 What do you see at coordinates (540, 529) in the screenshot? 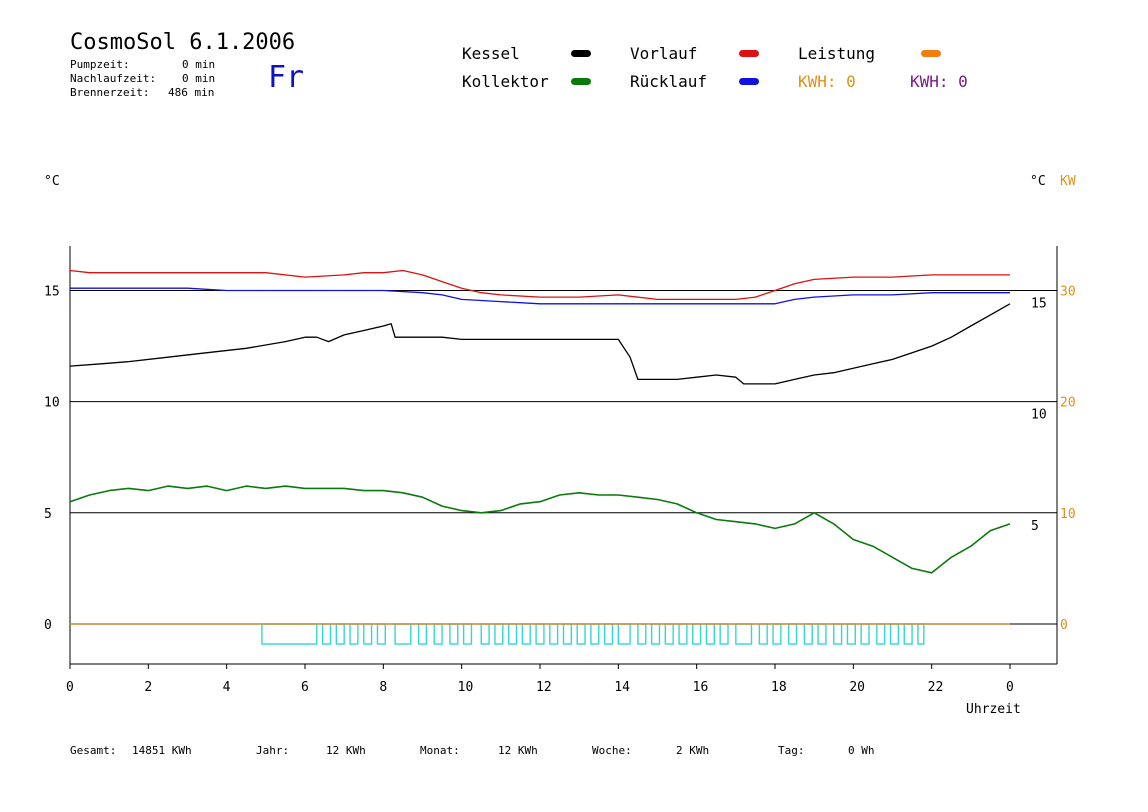
I see `series-line-kollektor` at bounding box center [540, 529].